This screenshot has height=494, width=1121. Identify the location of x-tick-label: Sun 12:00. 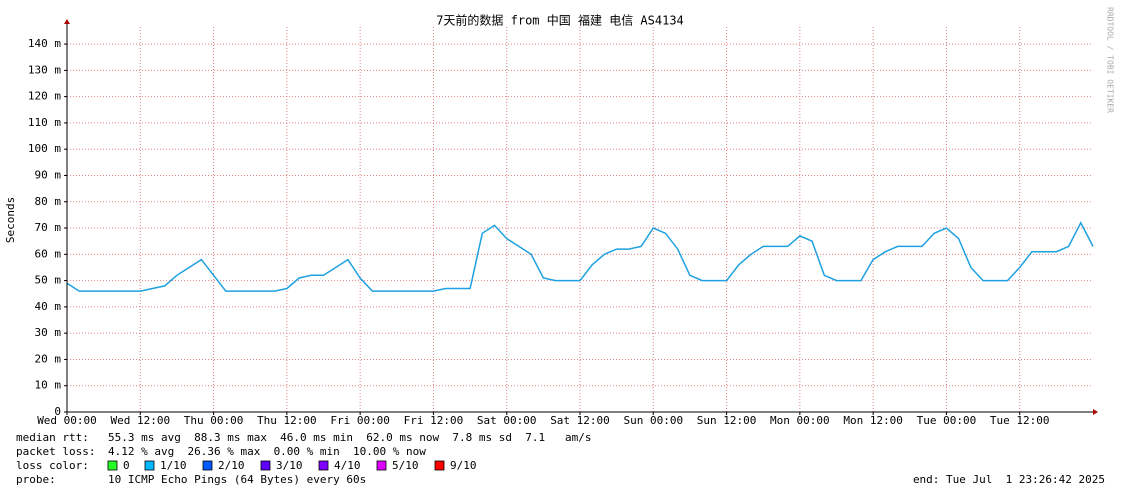
(727, 420).